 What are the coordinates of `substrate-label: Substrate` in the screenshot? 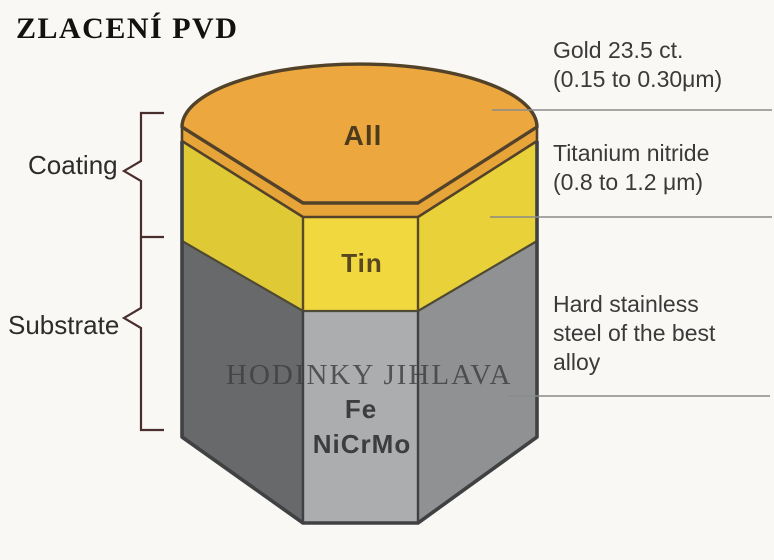 It's located at (64, 325).